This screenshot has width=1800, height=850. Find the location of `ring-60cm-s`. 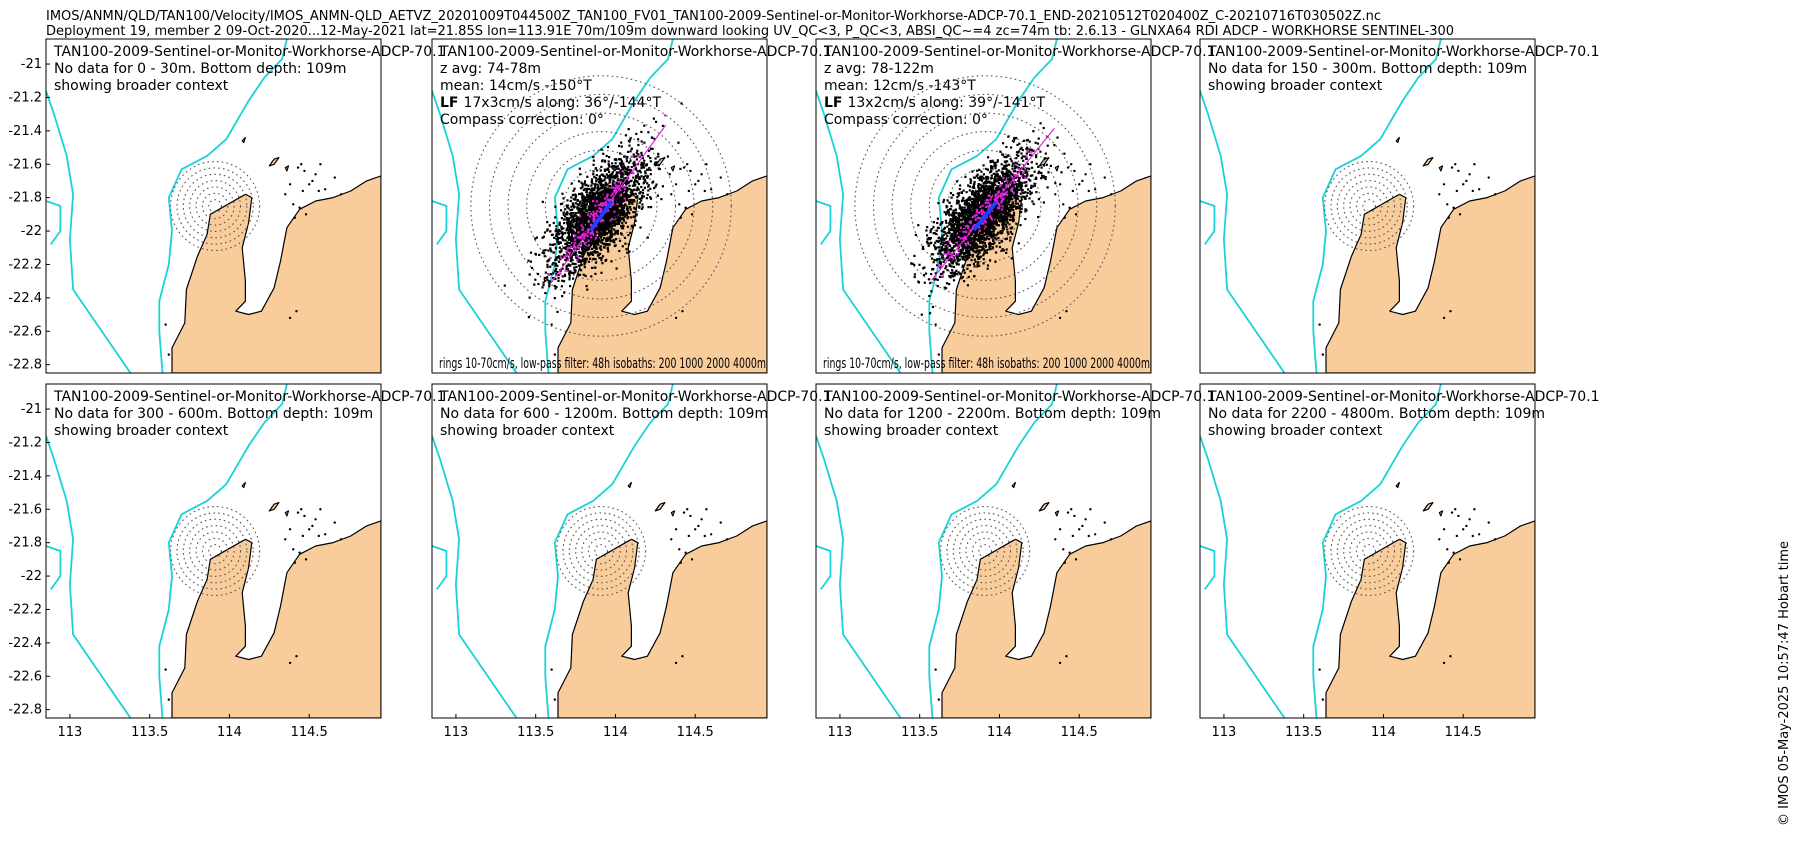

ring-60cm-s is located at coordinates (215, 206).